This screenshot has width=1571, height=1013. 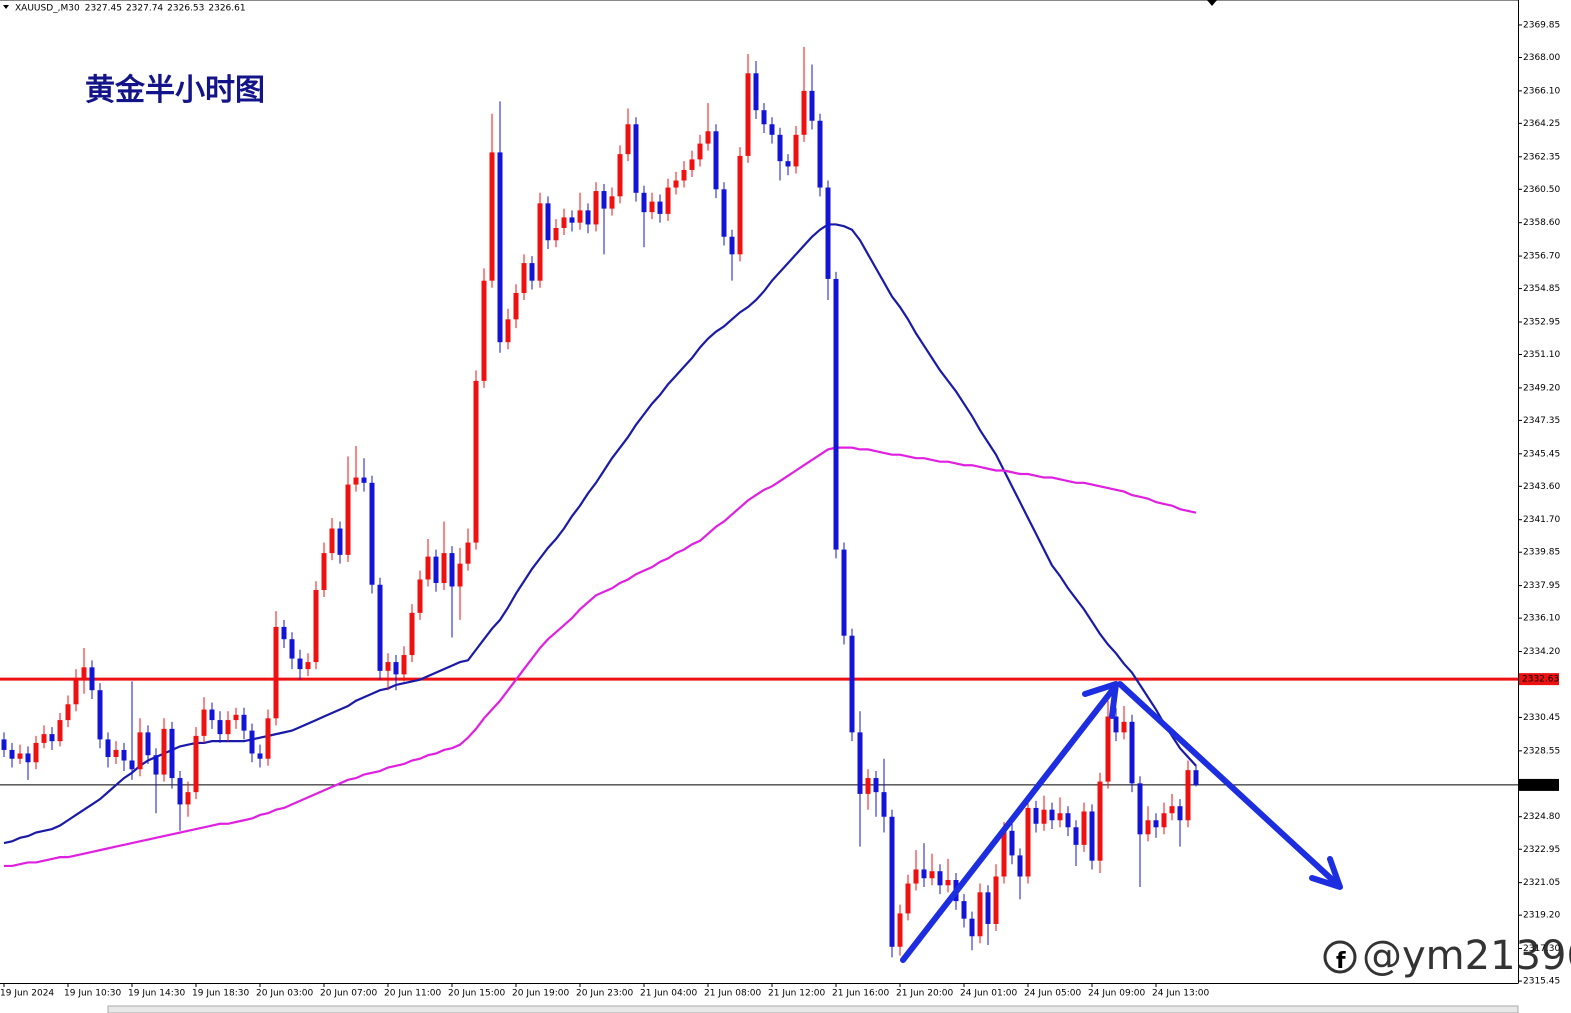 What do you see at coordinates (412, 994) in the screenshot?
I see `x-tick-label: 20 Jun 11:00` at bounding box center [412, 994].